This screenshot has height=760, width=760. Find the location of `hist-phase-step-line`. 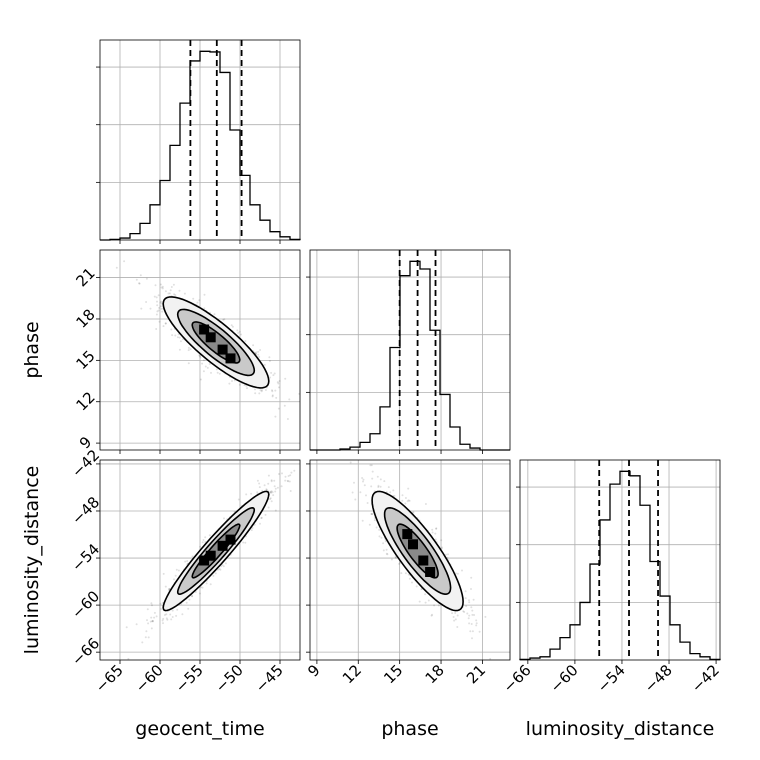

hist-phase-step-line is located at coordinates (410, 355).